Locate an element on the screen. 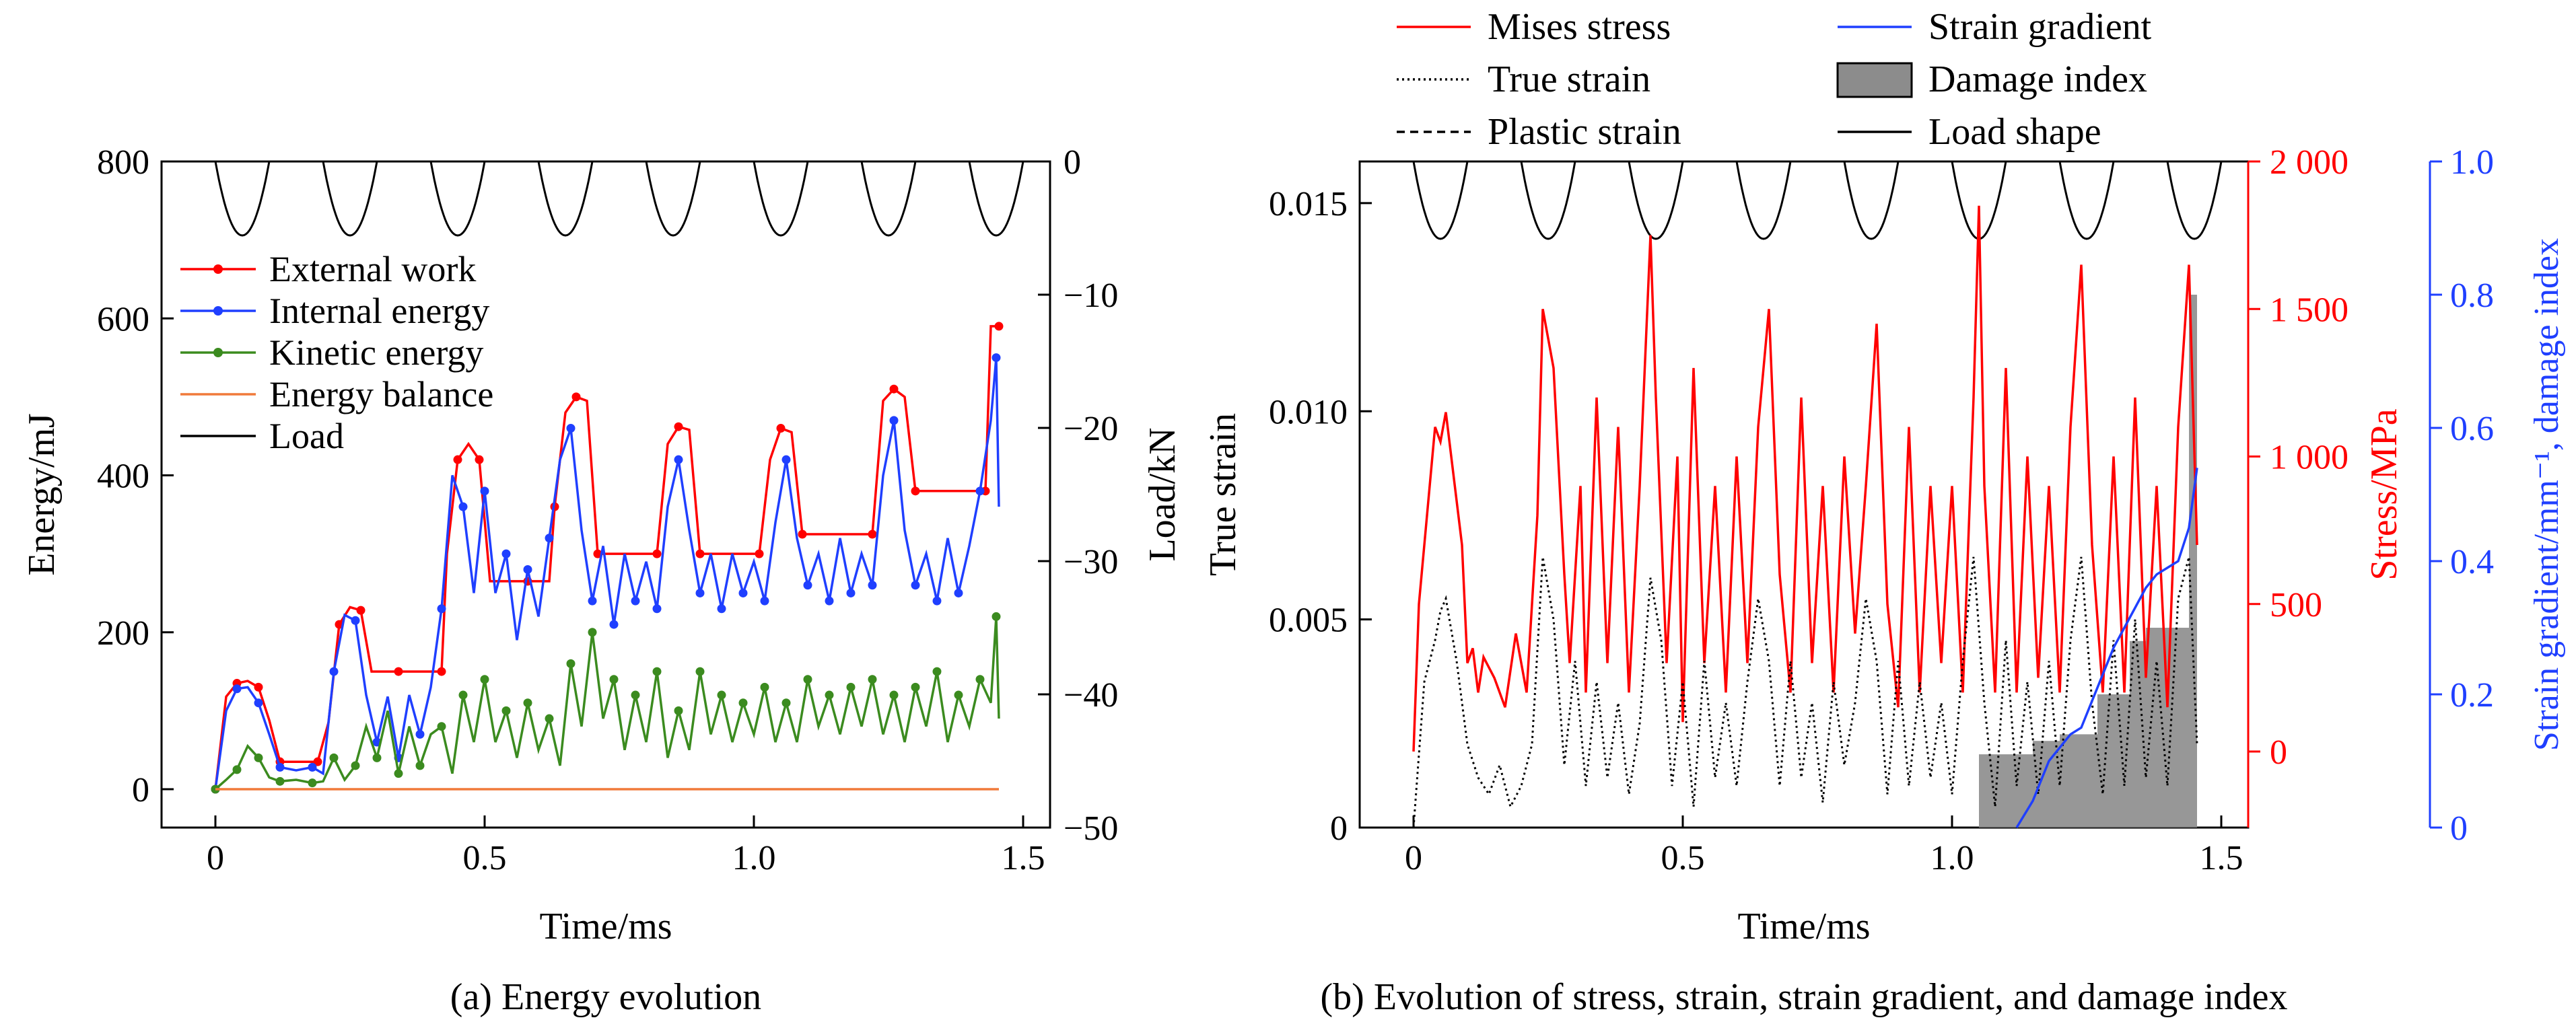  panel-a-ylabel-right: Load/kN is located at coordinates (1162, 494).